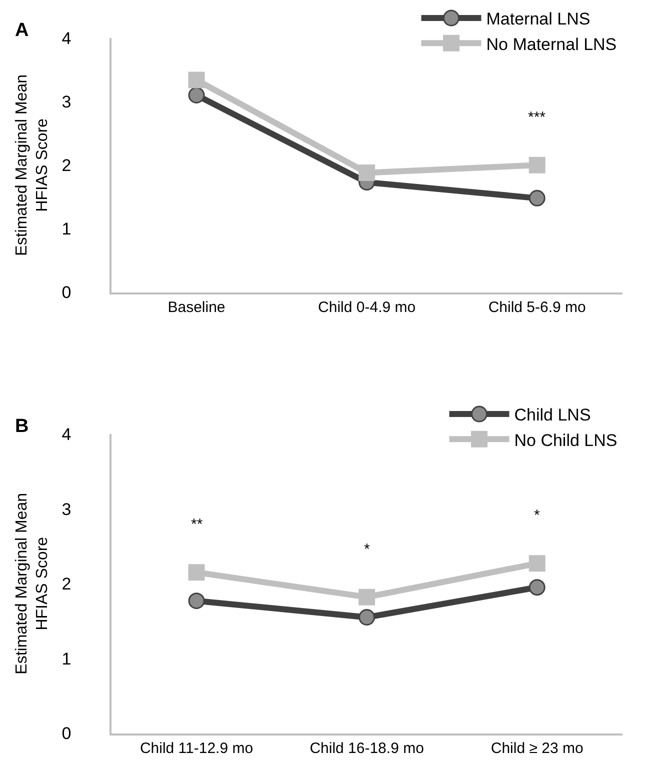  Describe the element at coordinates (537, 117) in the screenshot. I see `annotation: ***` at that location.